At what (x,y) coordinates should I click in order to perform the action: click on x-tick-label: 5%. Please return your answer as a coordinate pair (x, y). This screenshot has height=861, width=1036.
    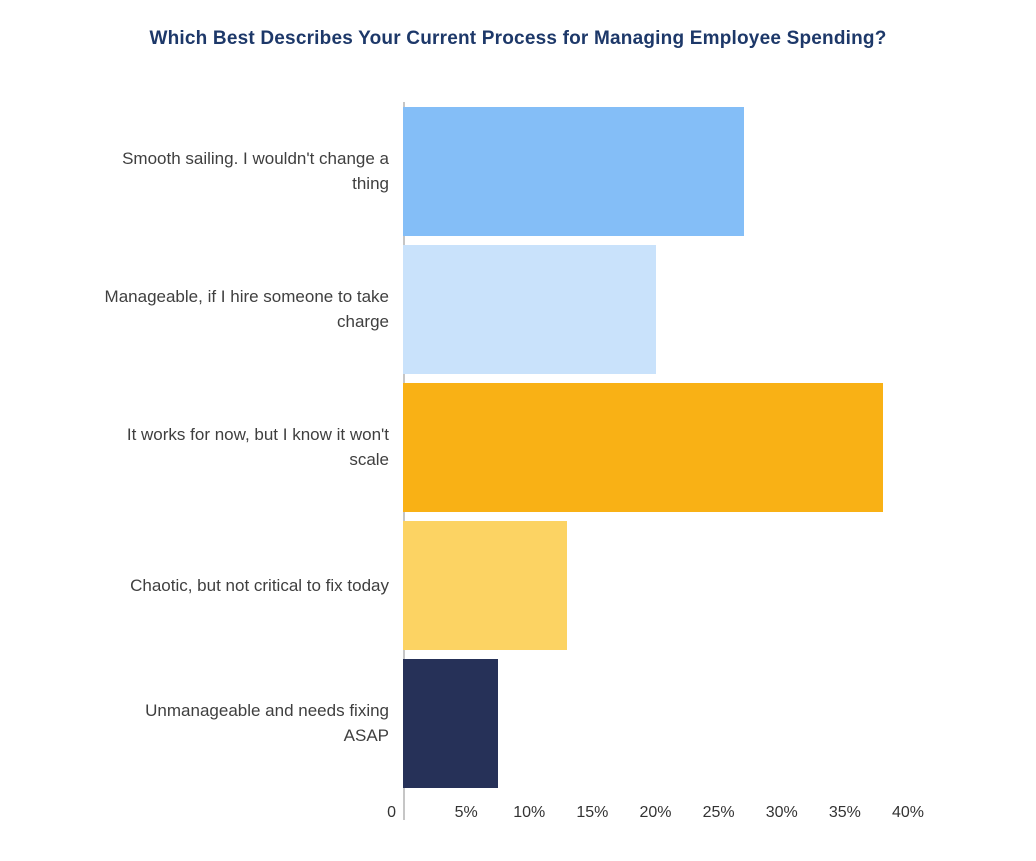
    Looking at the image, I should click on (466, 812).